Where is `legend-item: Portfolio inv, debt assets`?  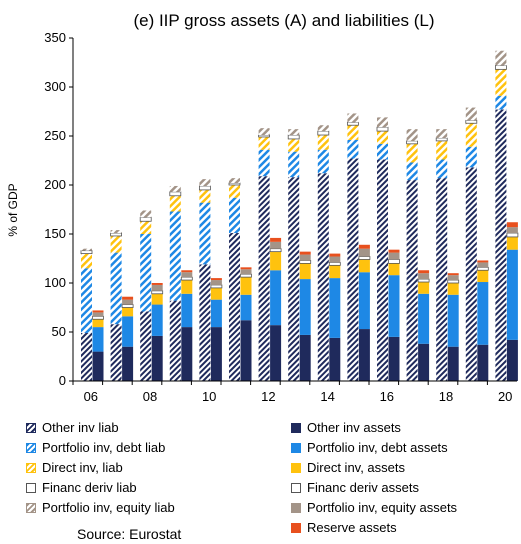 legend-item: Portfolio inv, debt assets is located at coordinates (403, 447).